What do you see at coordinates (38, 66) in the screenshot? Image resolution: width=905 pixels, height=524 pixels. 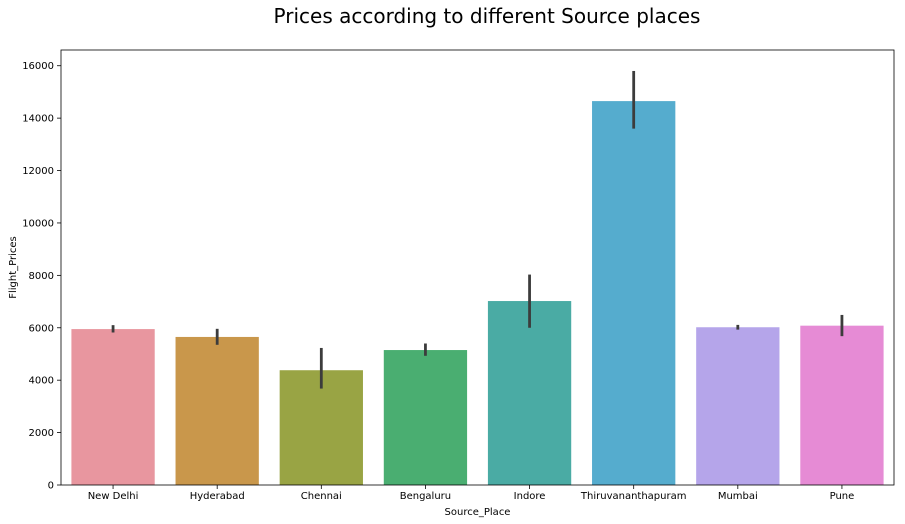 I see `y-tick-label: 16000` at bounding box center [38, 66].